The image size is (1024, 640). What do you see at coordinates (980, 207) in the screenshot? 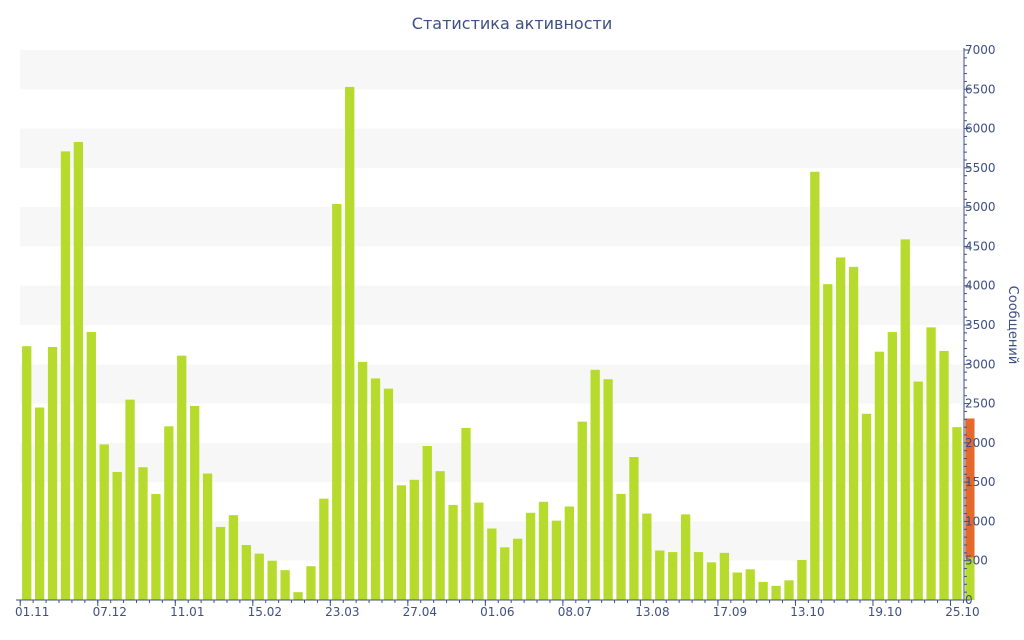
I see `y-tick-label: 5000` at bounding box center [980, 207].